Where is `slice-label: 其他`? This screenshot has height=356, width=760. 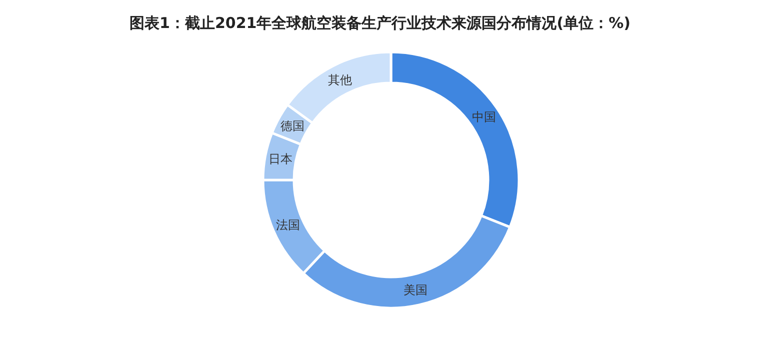 slice-label: 其他 is located at coordinates (340, 79).